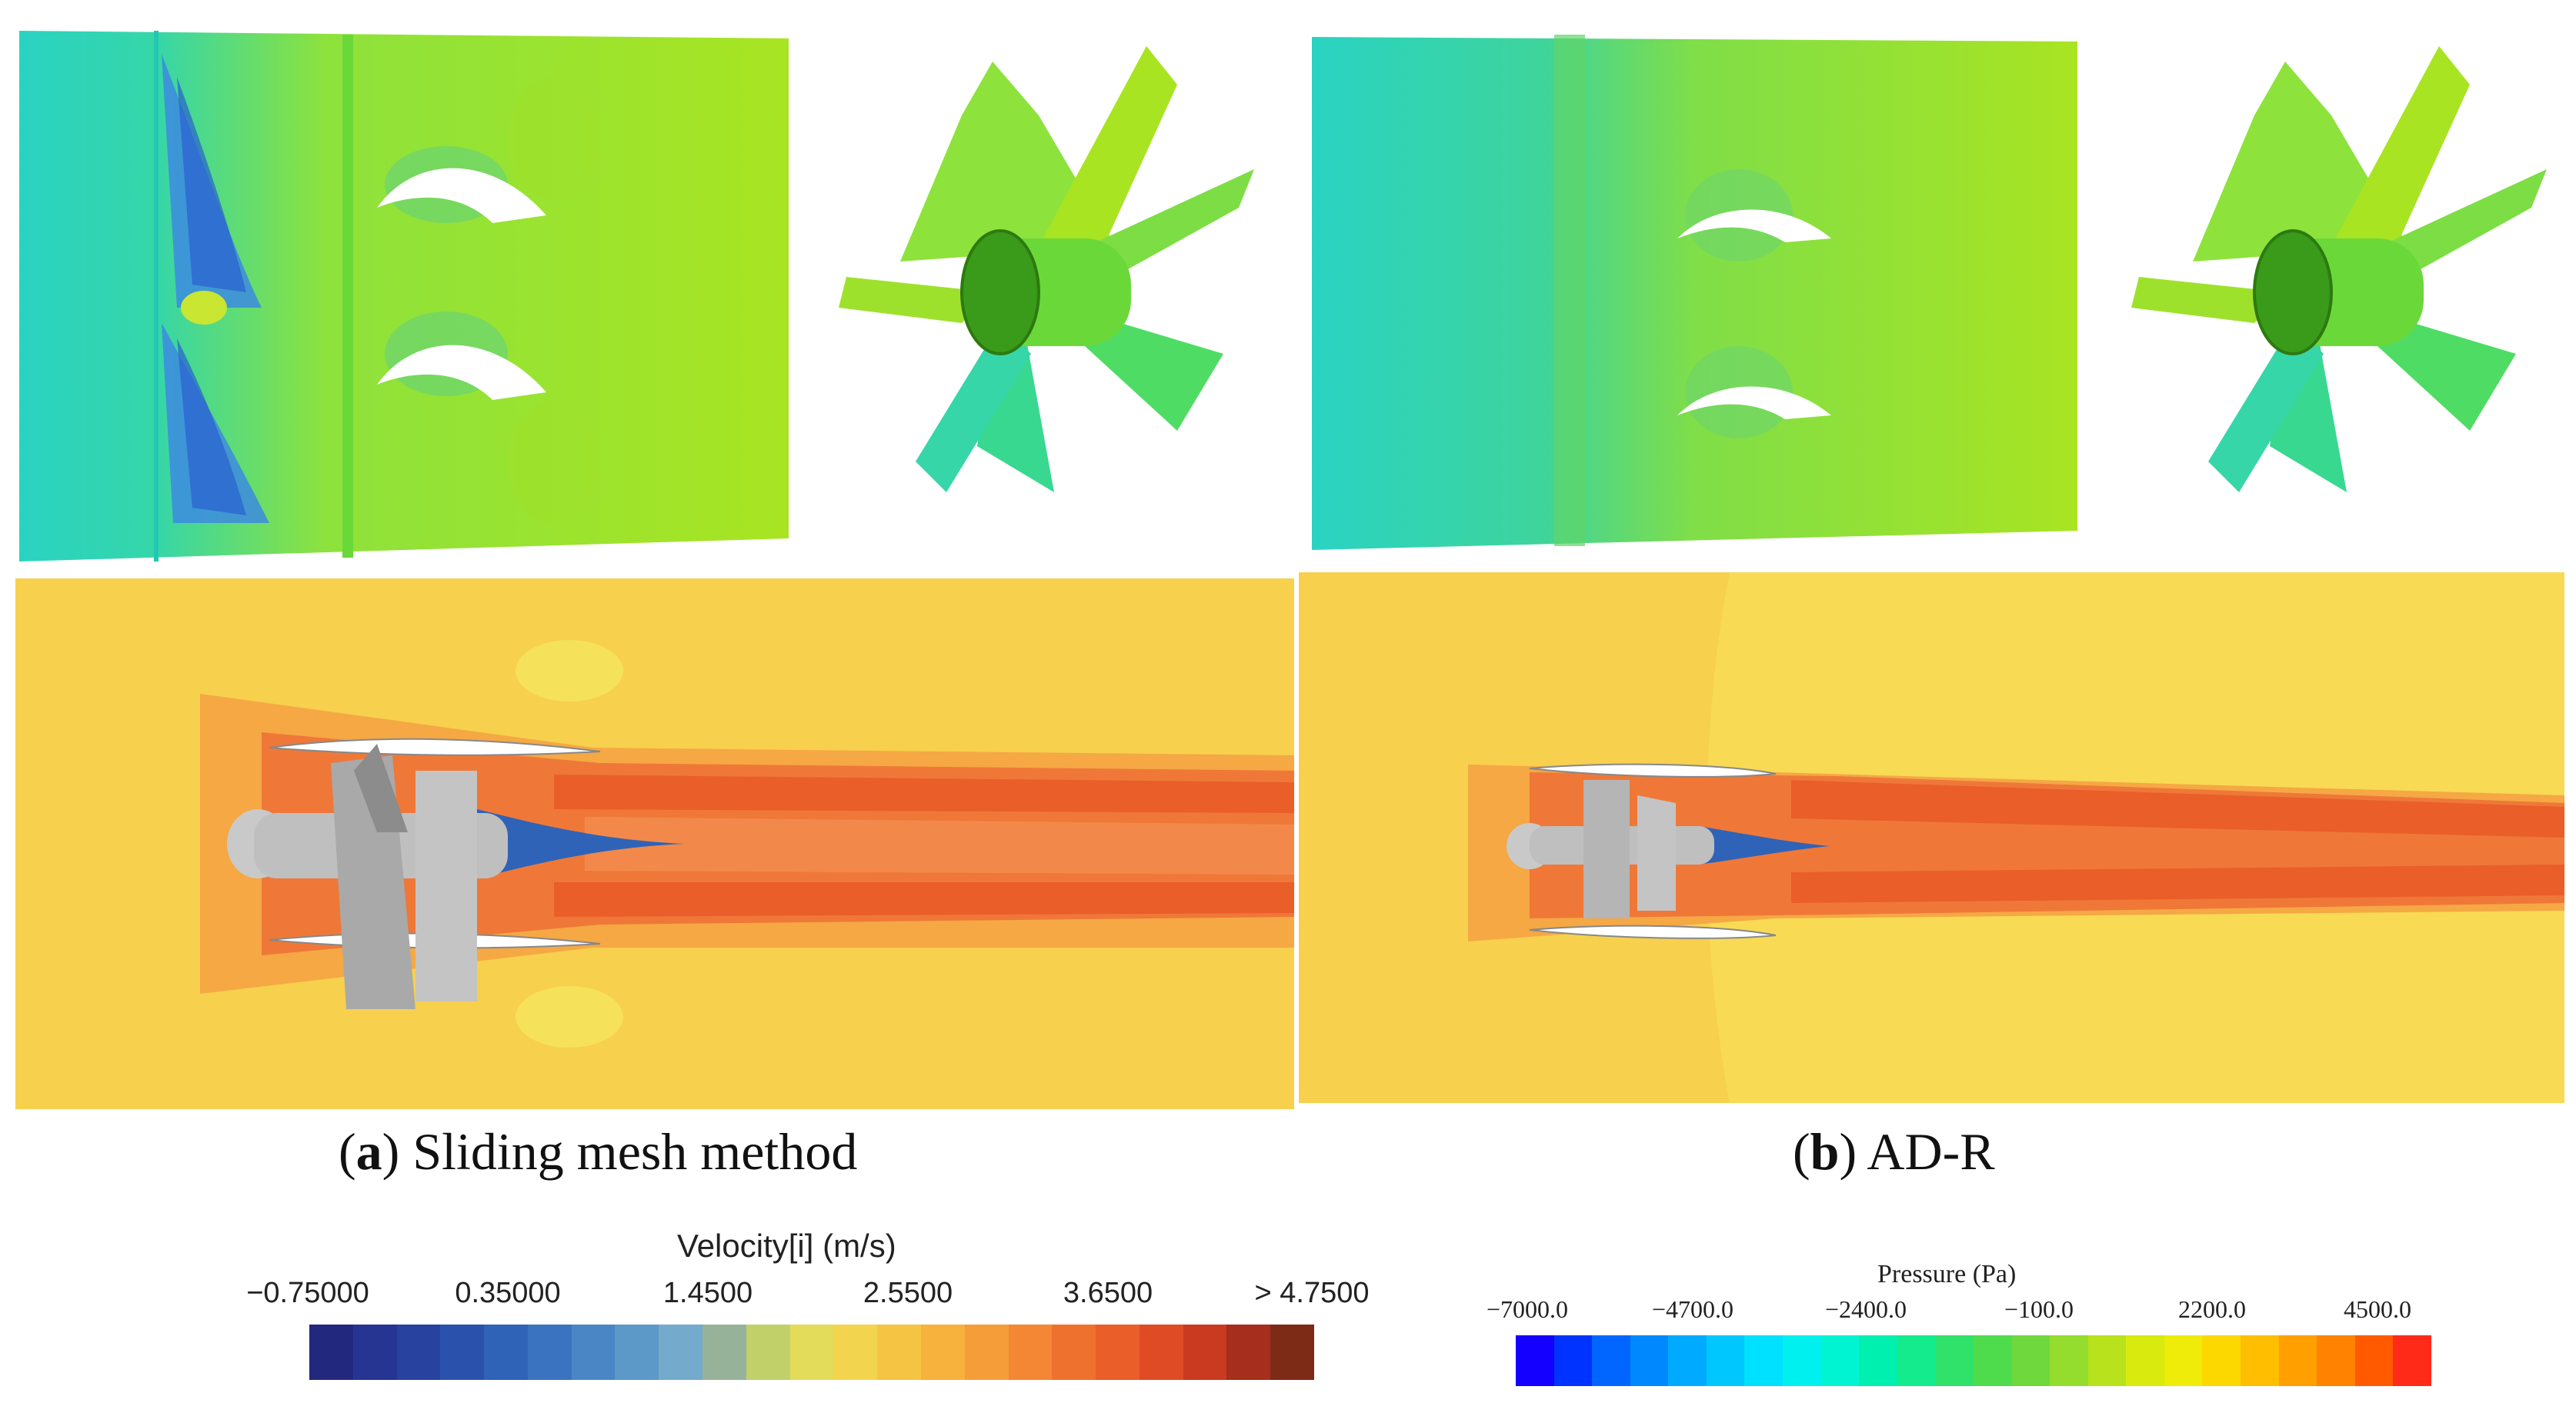 The image size is (2576, 1403). Describe the element at coordinates (2339, 277) in the screenshot. I see `propeller-surface-contour-b` at that location.